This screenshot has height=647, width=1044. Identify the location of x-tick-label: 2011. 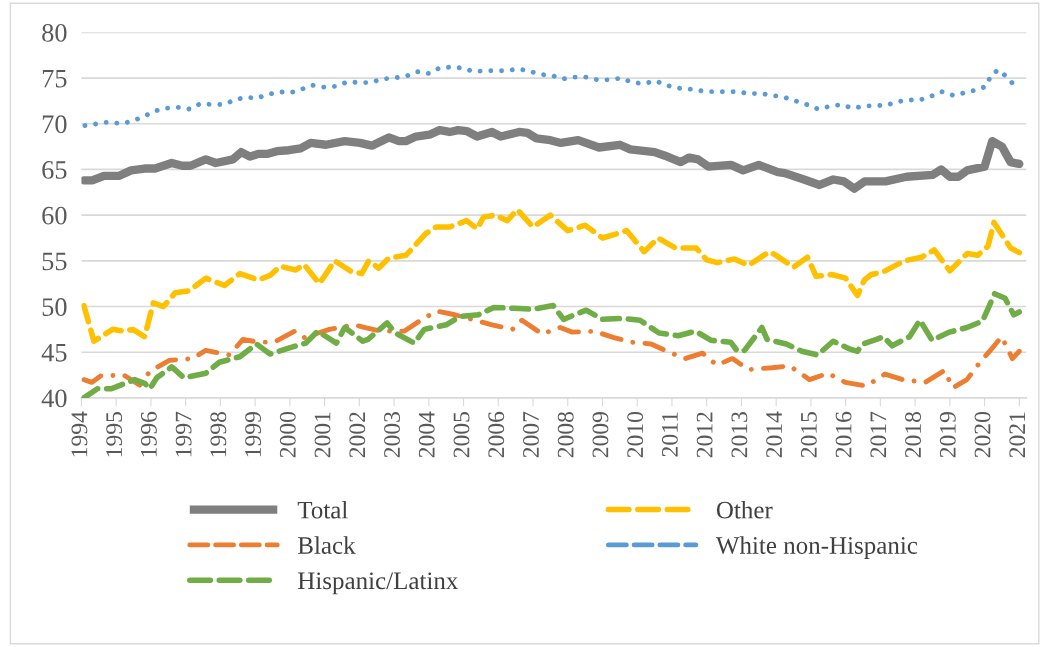
(669, 434).